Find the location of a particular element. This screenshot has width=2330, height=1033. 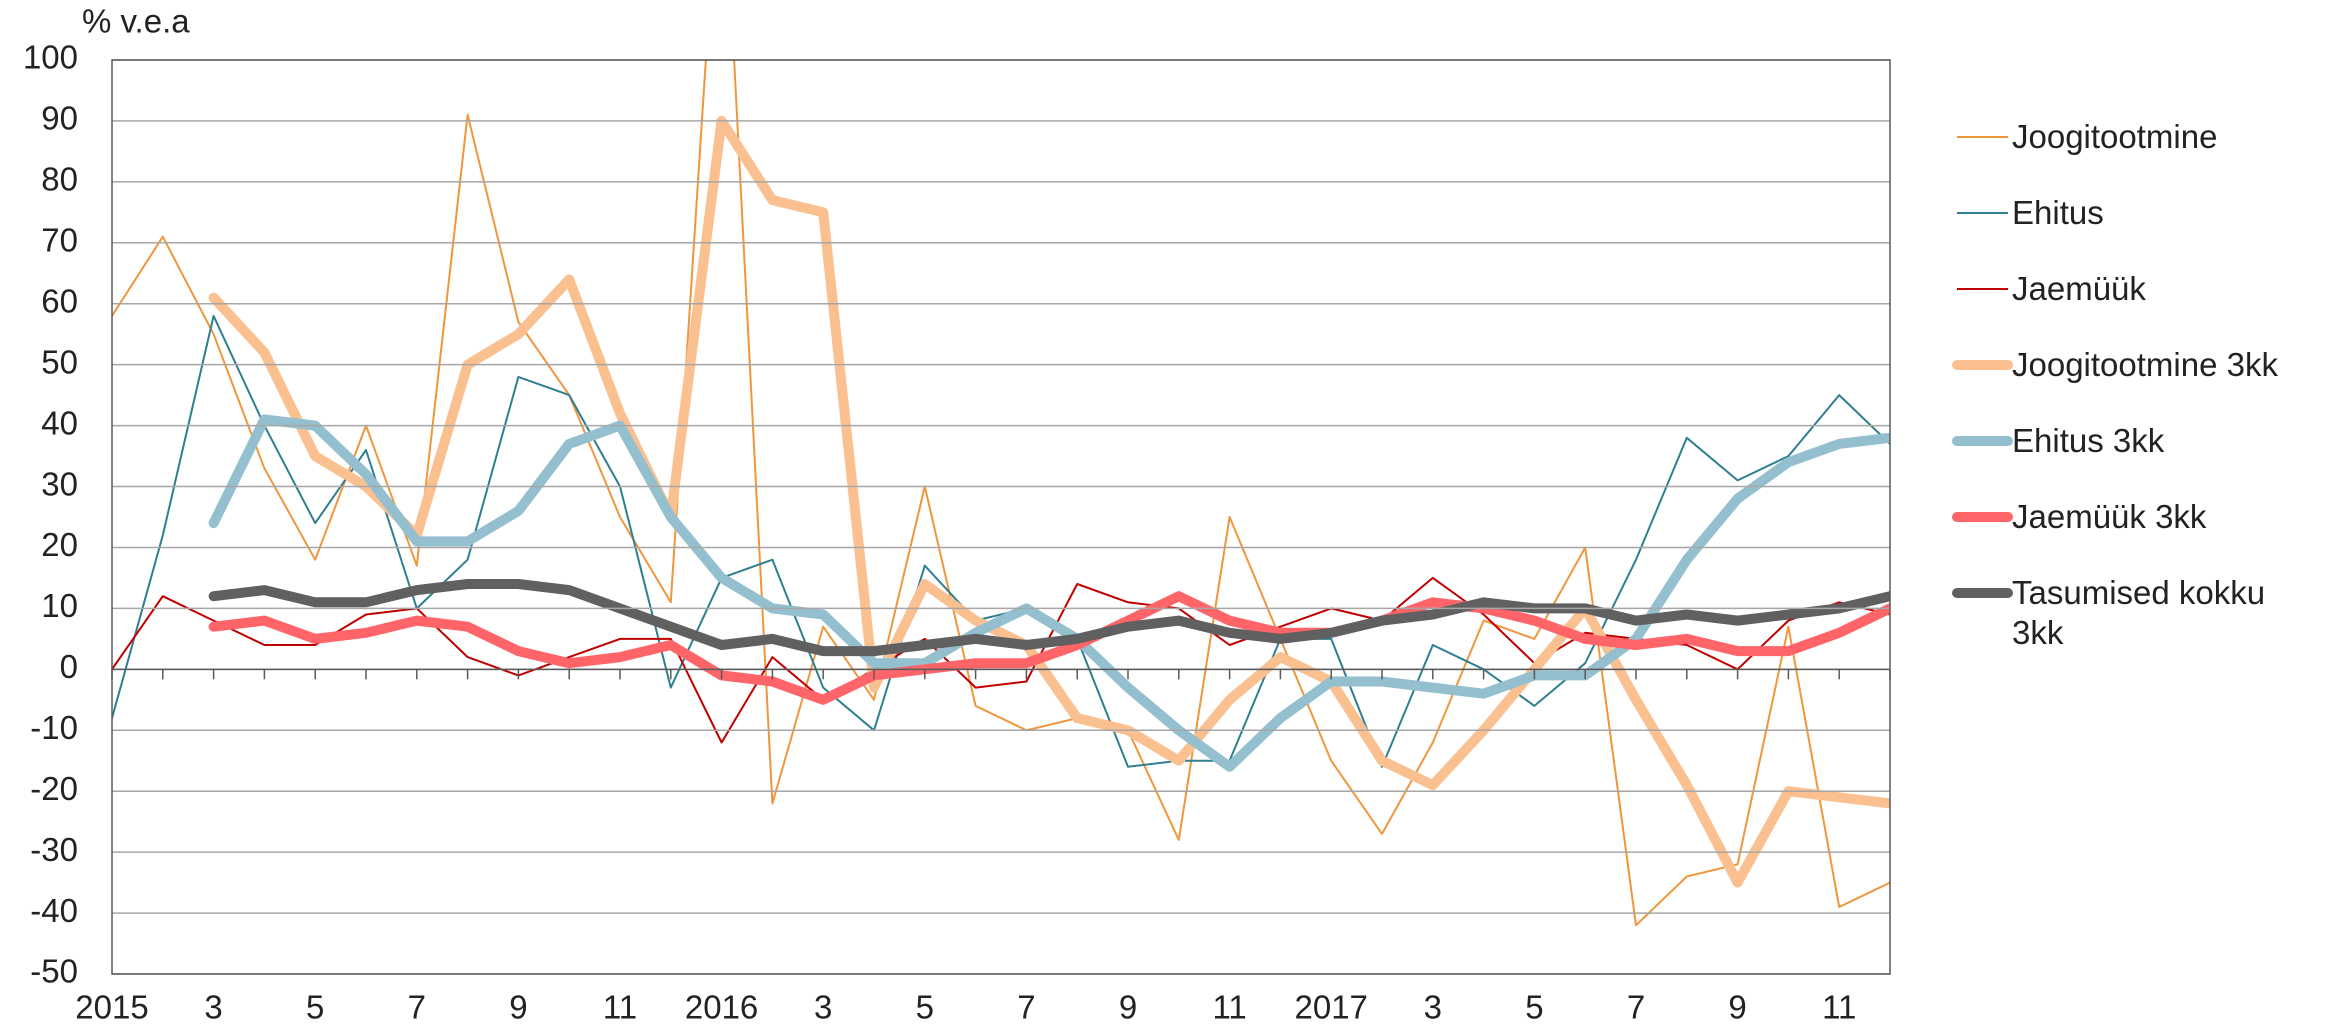

x-tick-label: 2017 is located at coordinates (1330, 1007).